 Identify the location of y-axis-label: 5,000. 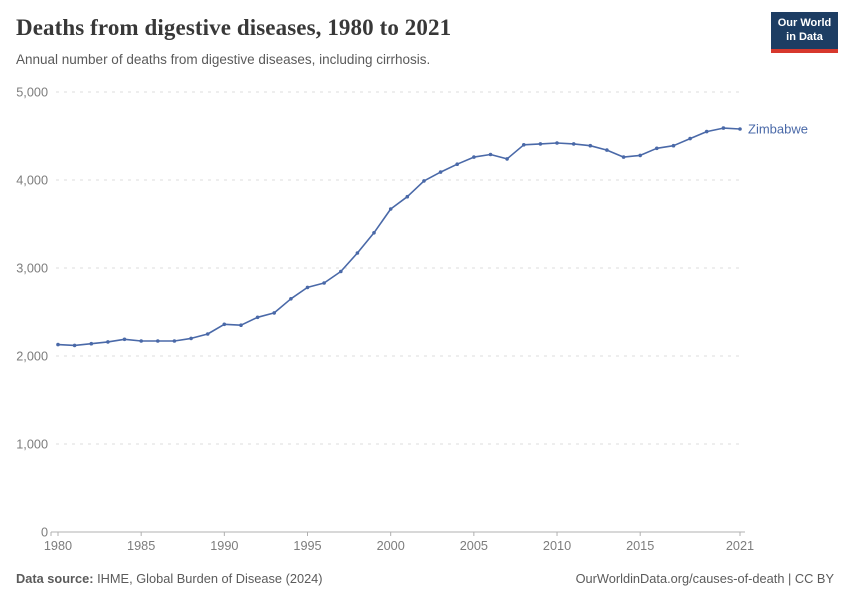
(32, 93).